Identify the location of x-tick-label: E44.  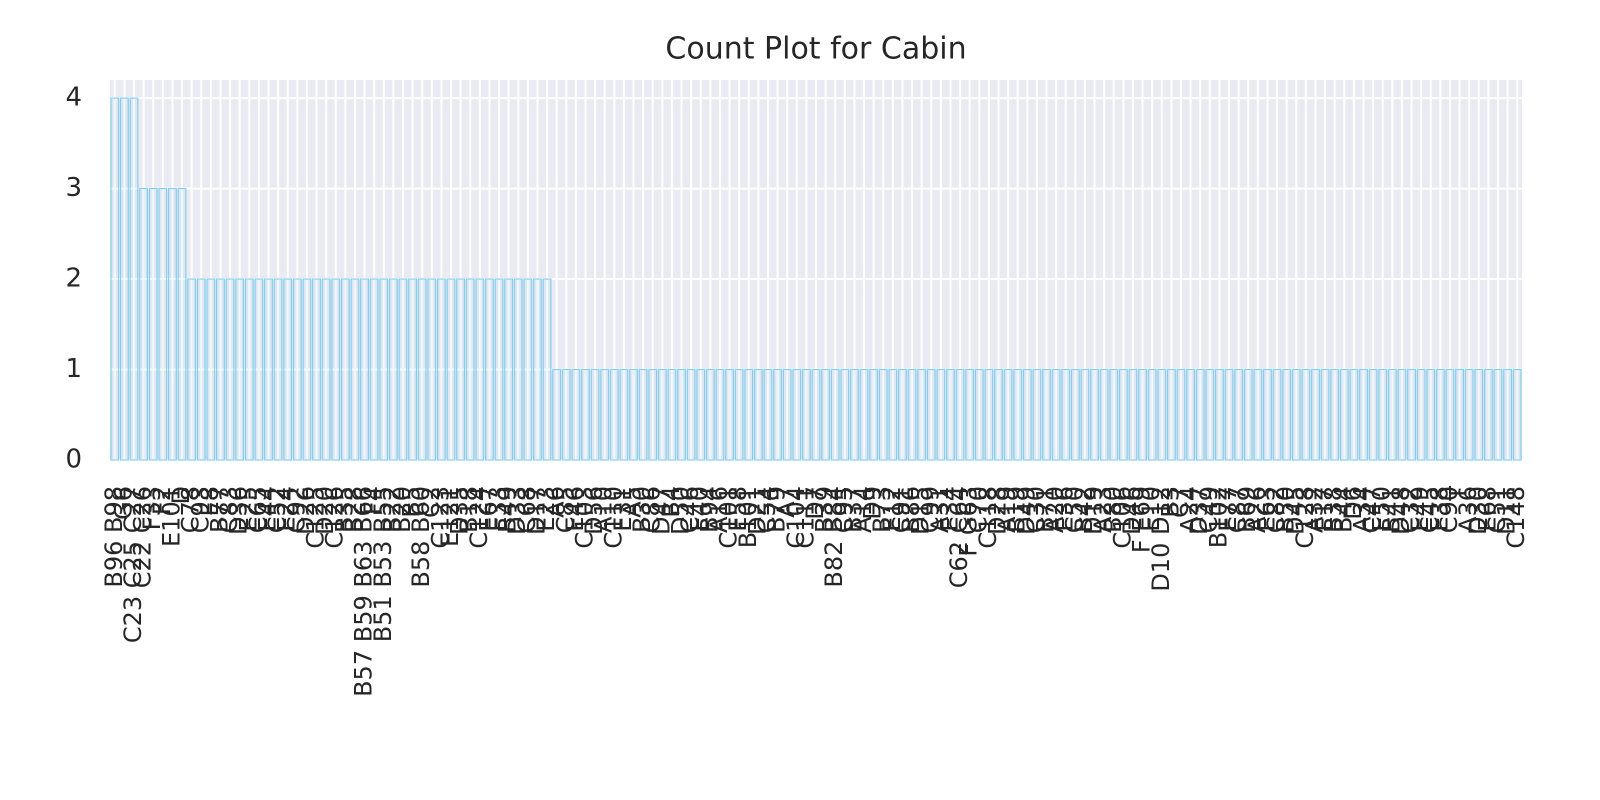
(267, 509).